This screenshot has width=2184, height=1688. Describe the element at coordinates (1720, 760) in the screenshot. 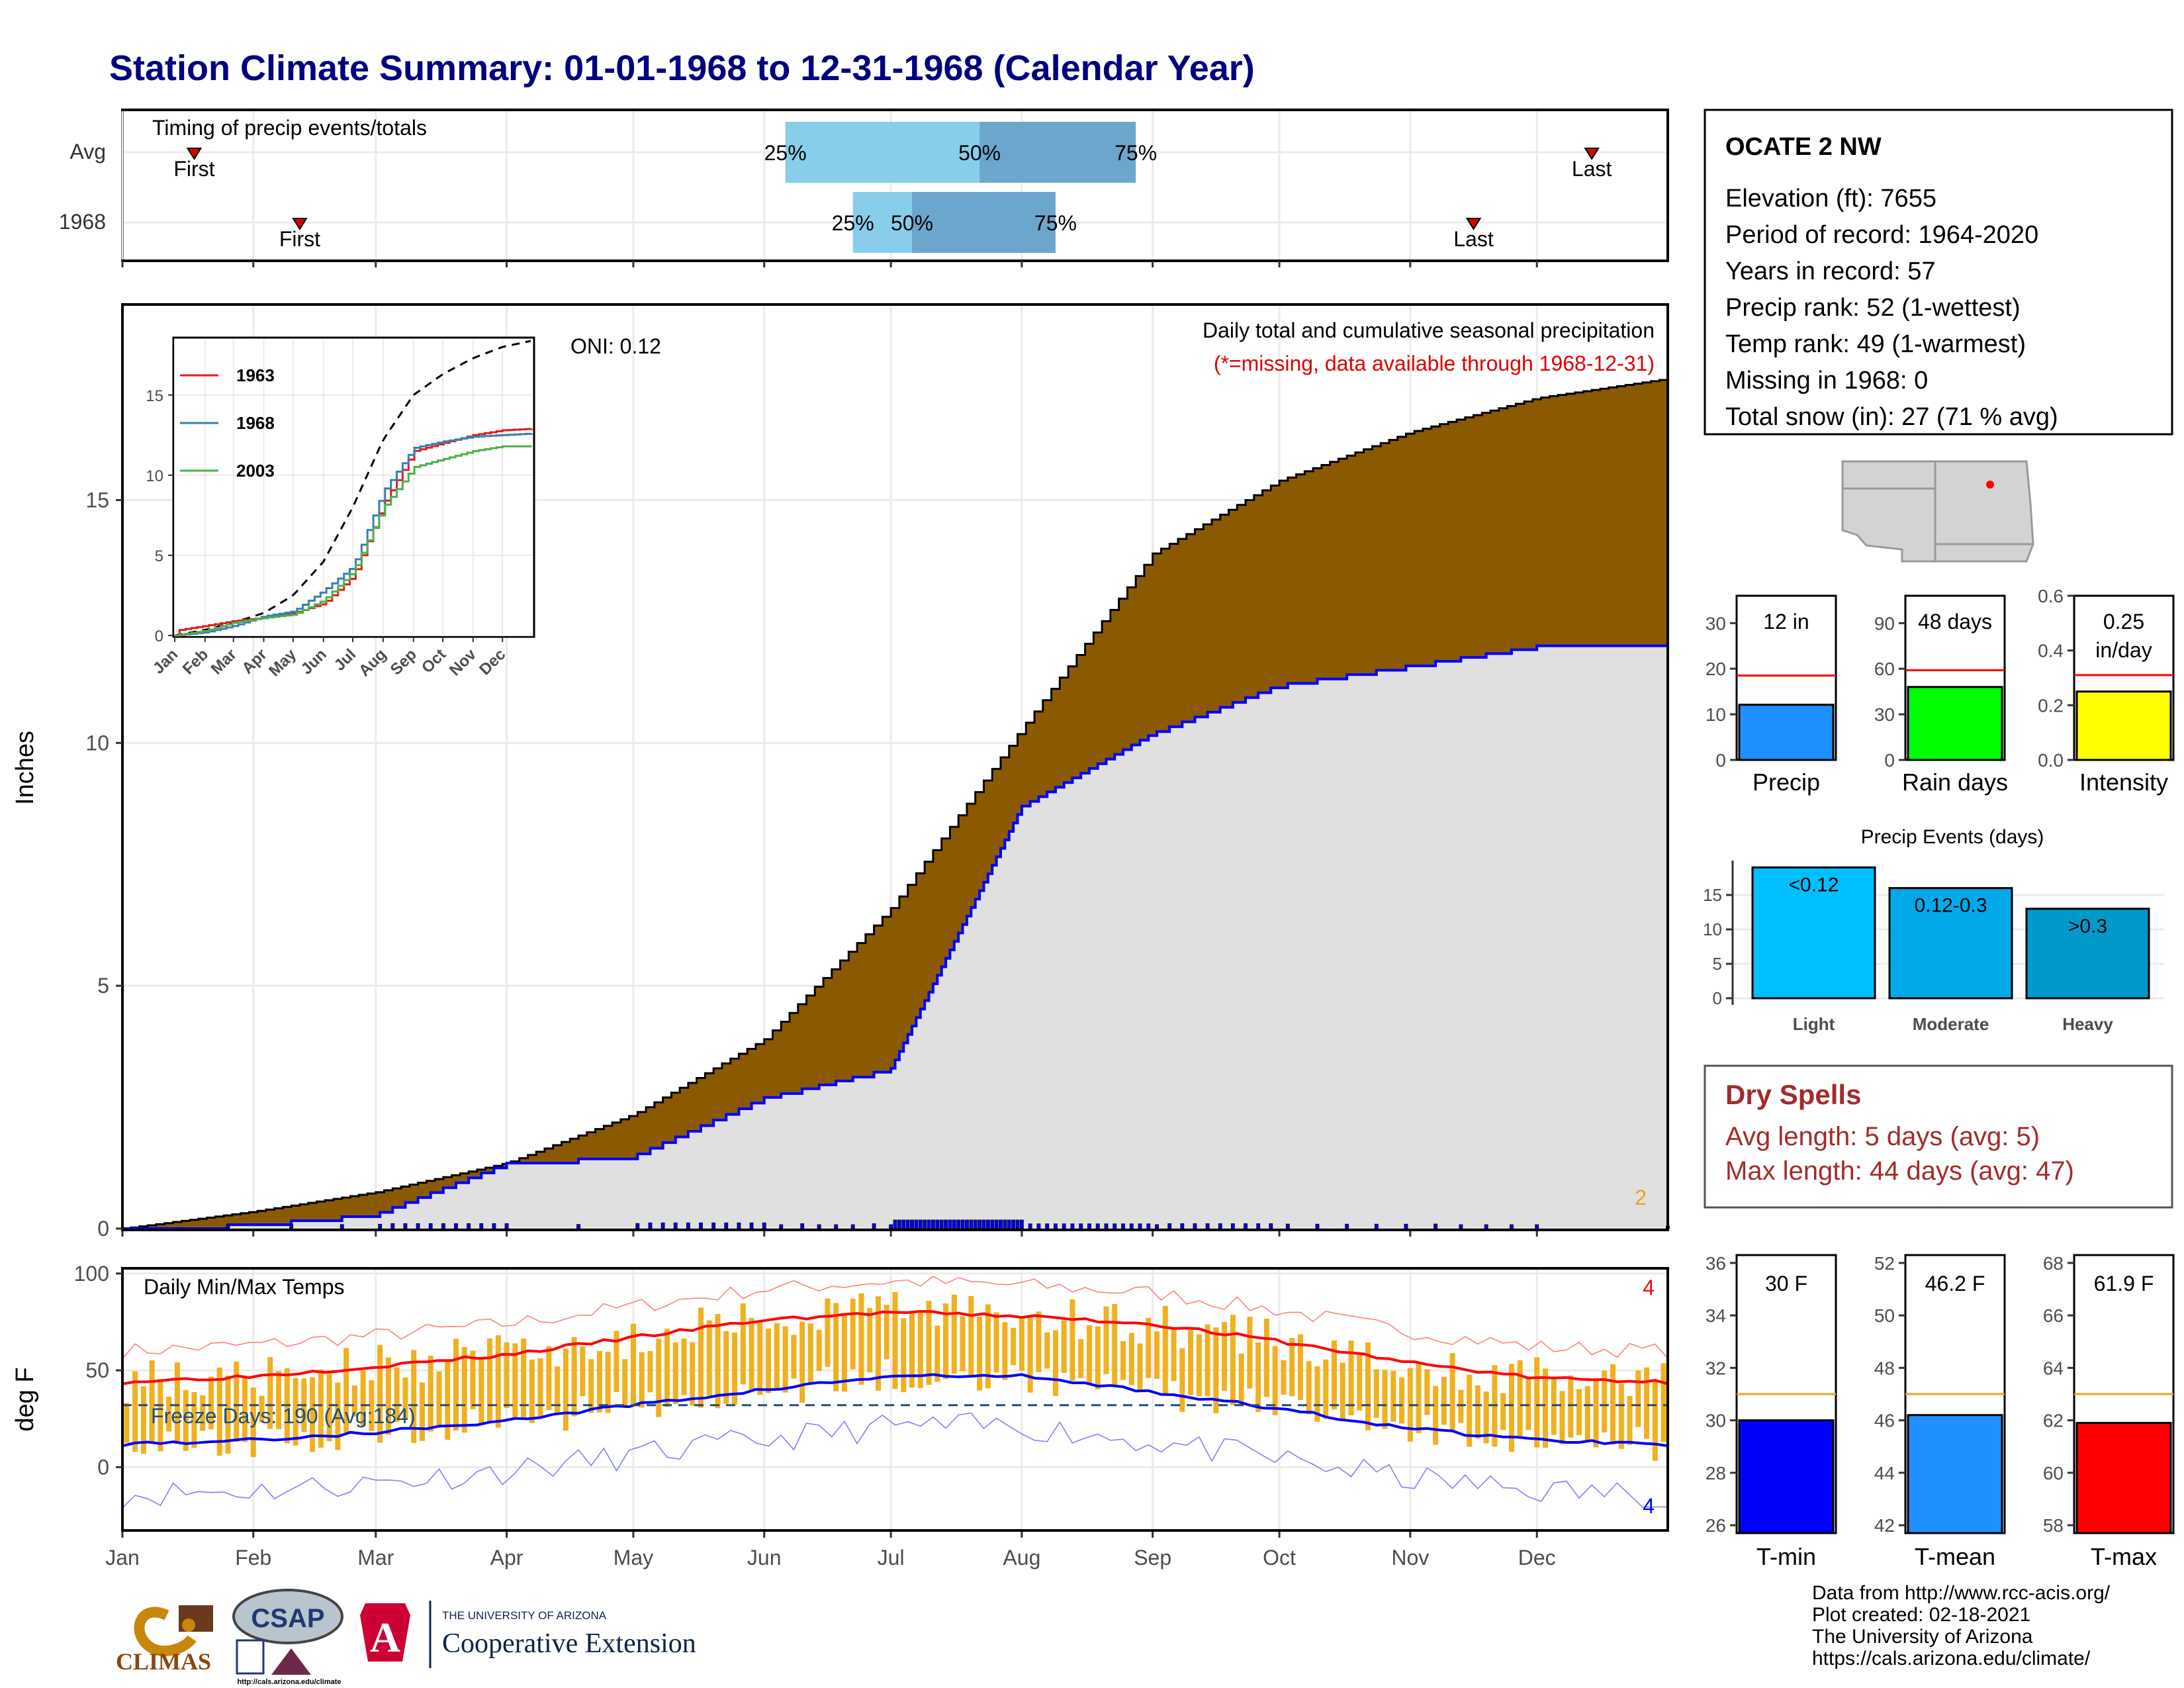

I see `summary-ytick-label: 0` at that location.